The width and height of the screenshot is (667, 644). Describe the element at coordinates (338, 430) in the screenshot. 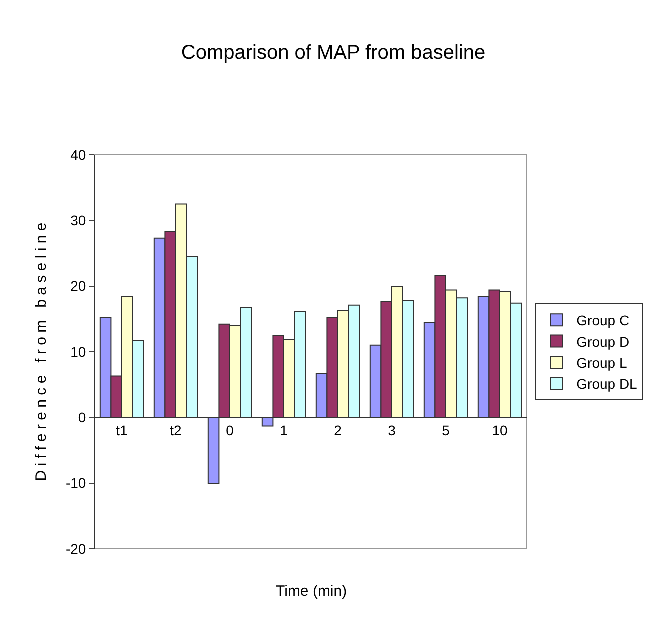

I see `x-tick-label: 2` at that location.